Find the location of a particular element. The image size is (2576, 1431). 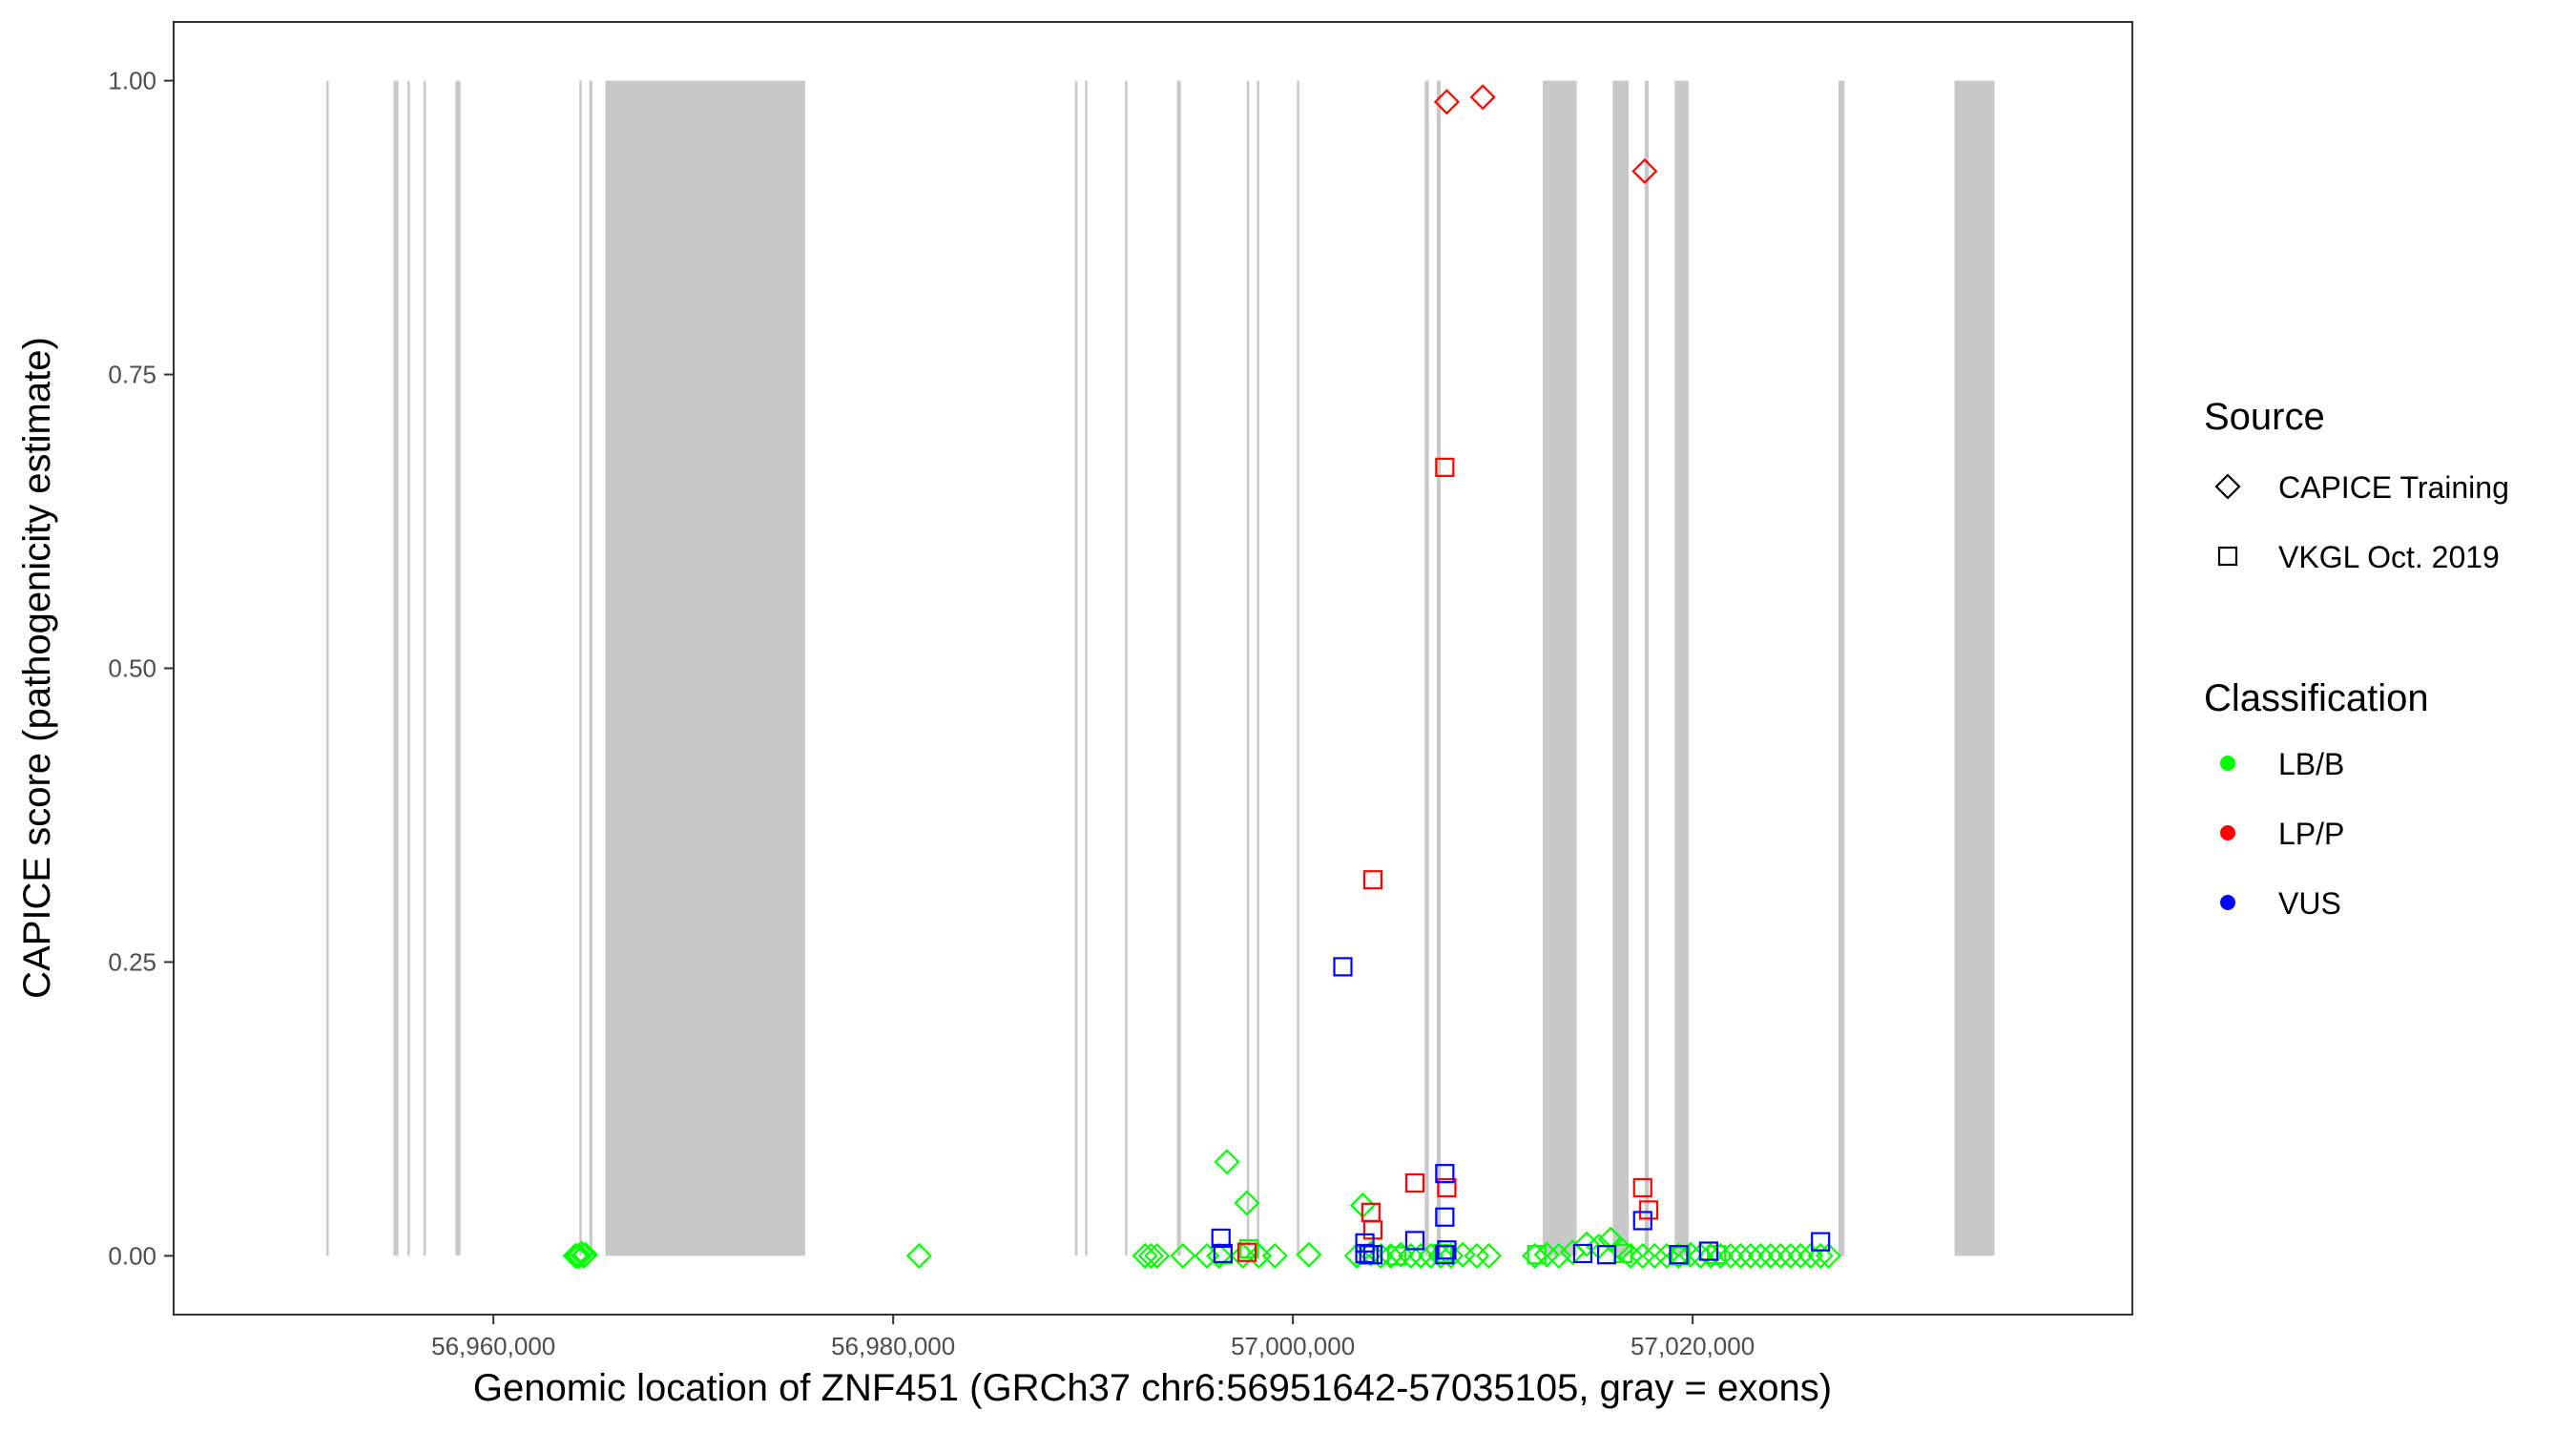

y-tick-label: 0.50 is located at coordinates (132, 668).